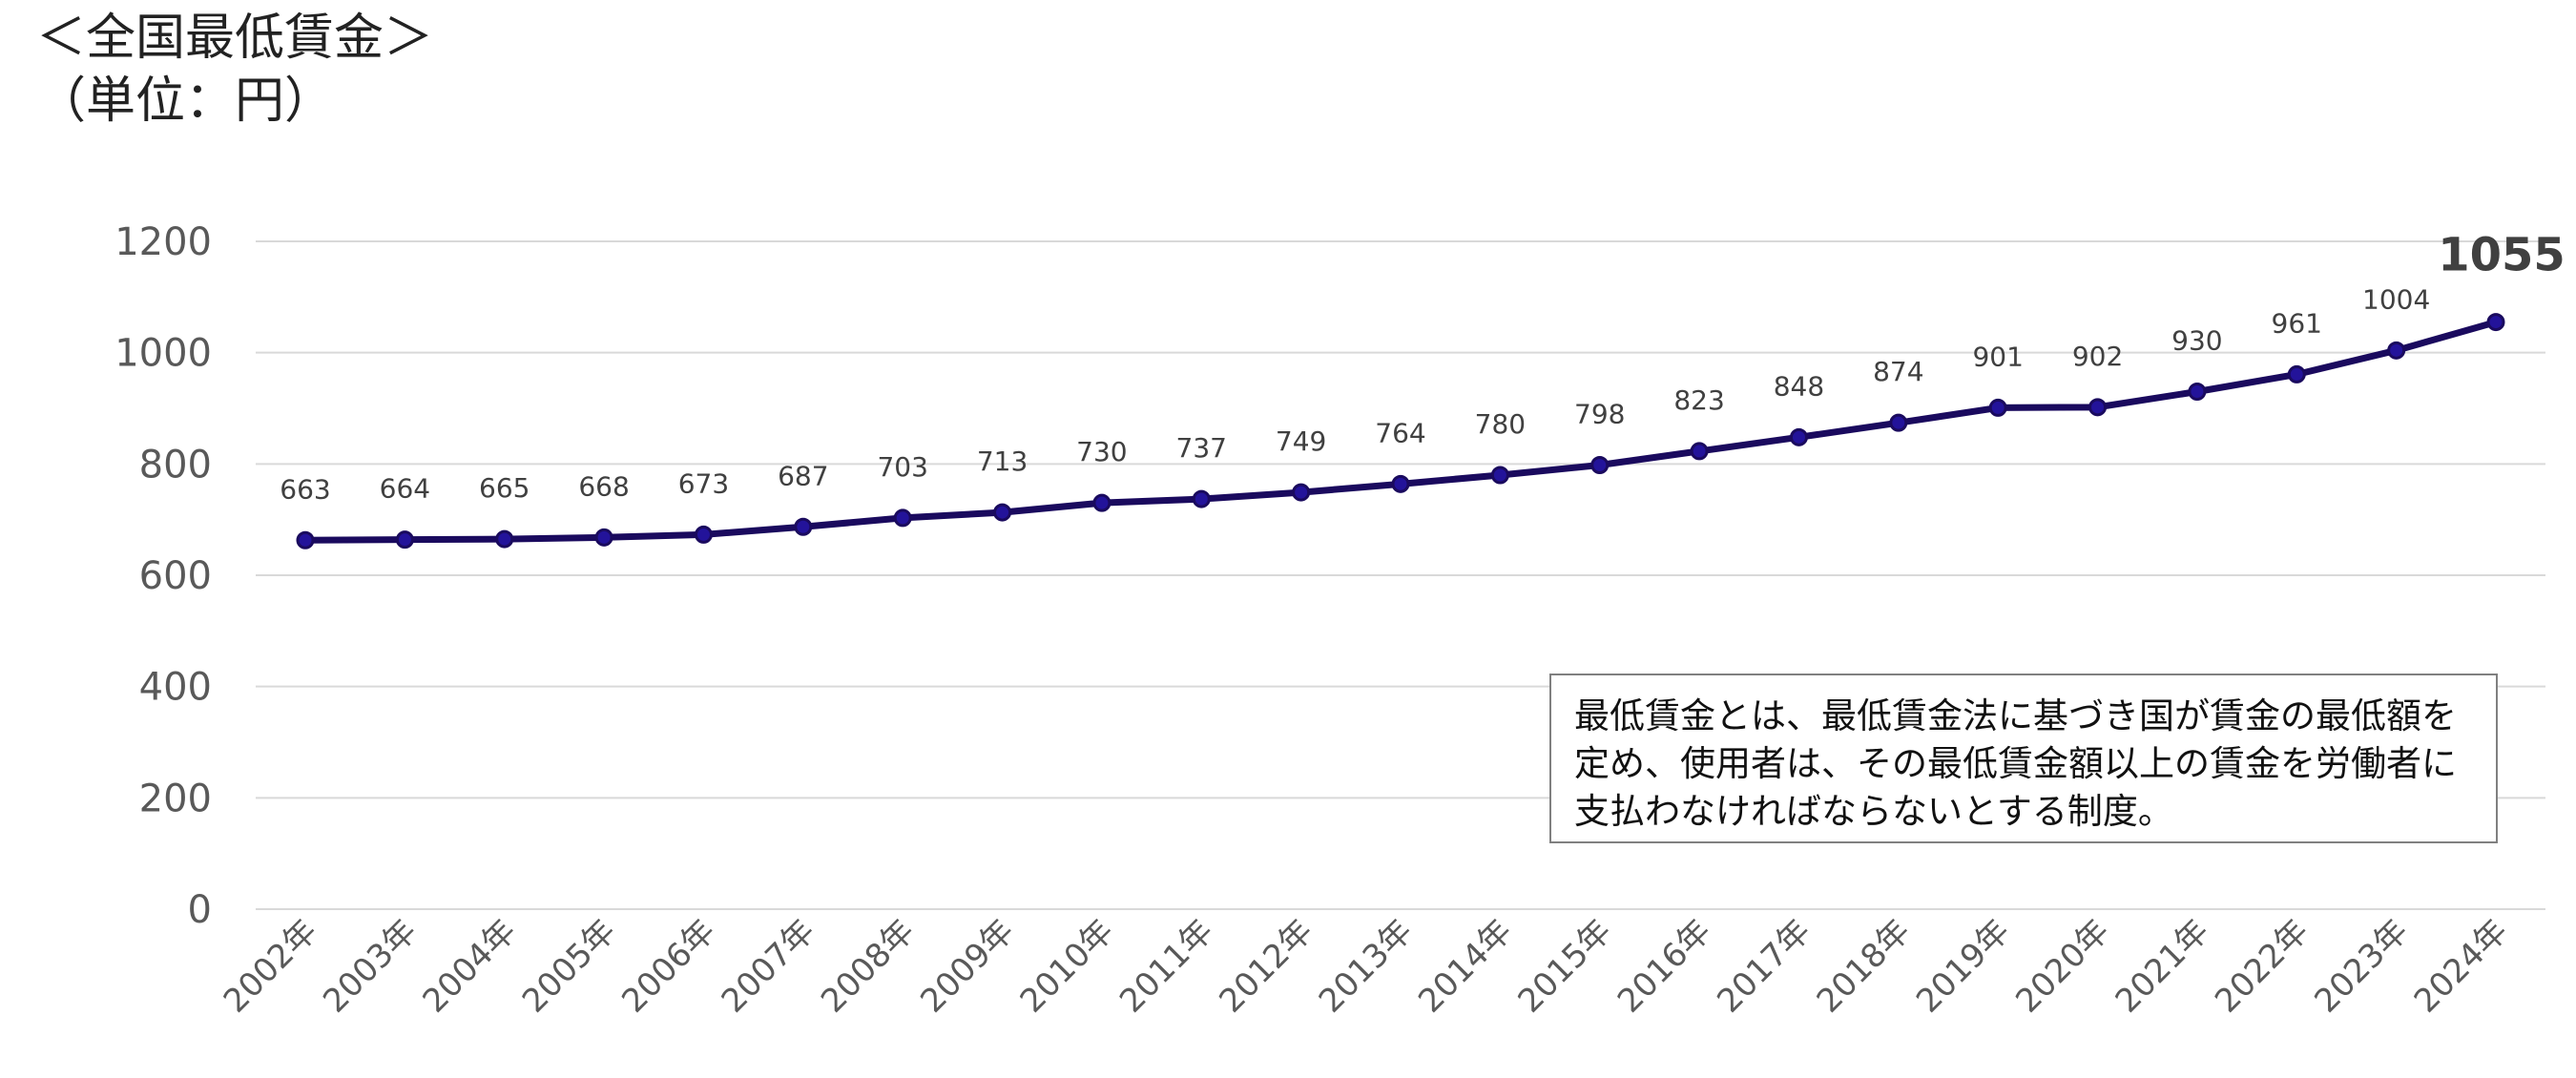 This screenshot has width=2576, height=1078. I want to click on y-tick-label: 200, so click(175, 798).